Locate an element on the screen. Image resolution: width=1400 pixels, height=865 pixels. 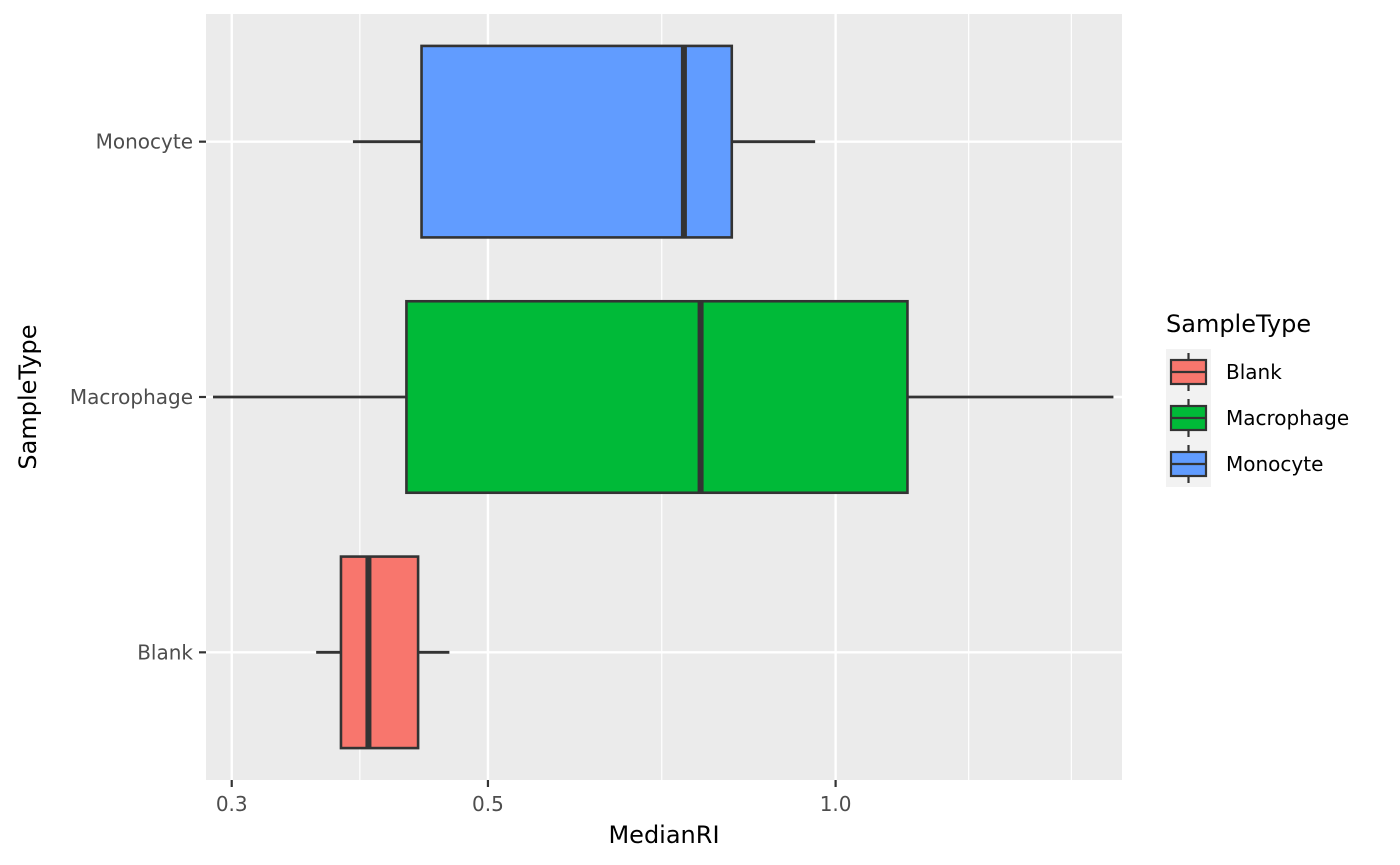
box-monocyte is located at coordinates (584, 141).